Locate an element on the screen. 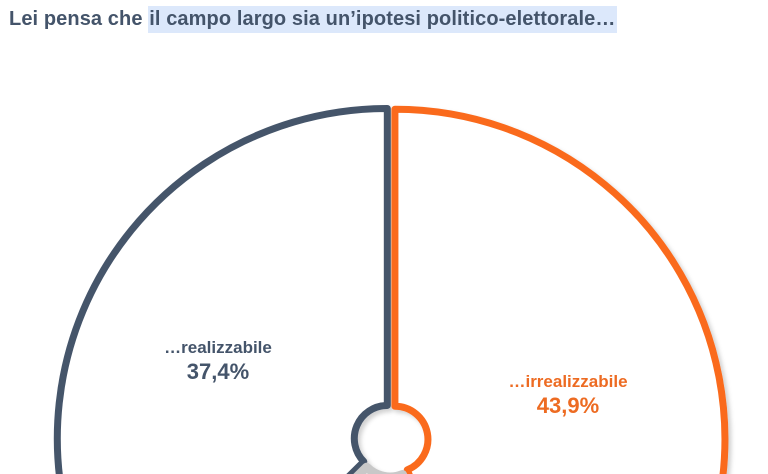 The image size is (768, 474). label-realizzabile-name: …realizzabile is located at coordinates (218, 347).